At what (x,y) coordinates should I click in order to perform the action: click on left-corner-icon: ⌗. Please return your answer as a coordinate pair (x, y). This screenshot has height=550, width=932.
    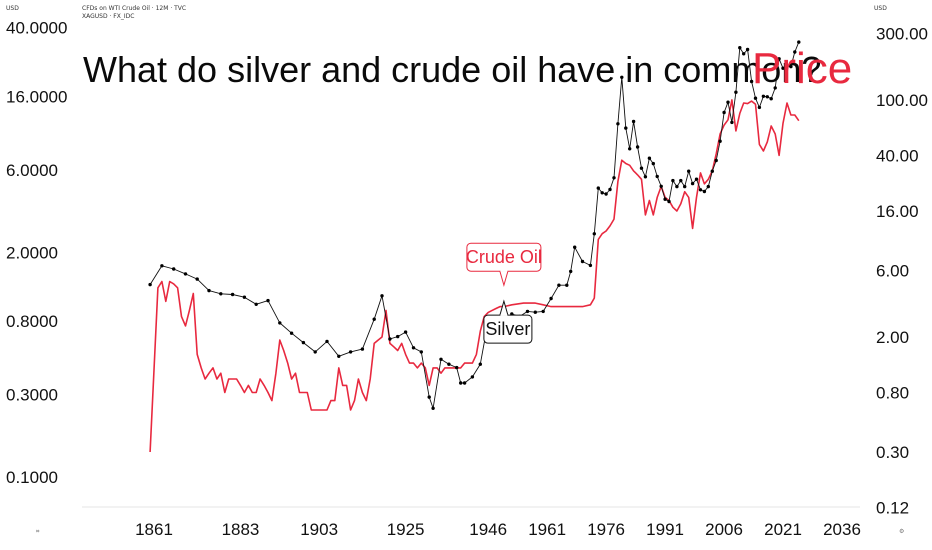
    Looking at the image, I should click on (38, 531).